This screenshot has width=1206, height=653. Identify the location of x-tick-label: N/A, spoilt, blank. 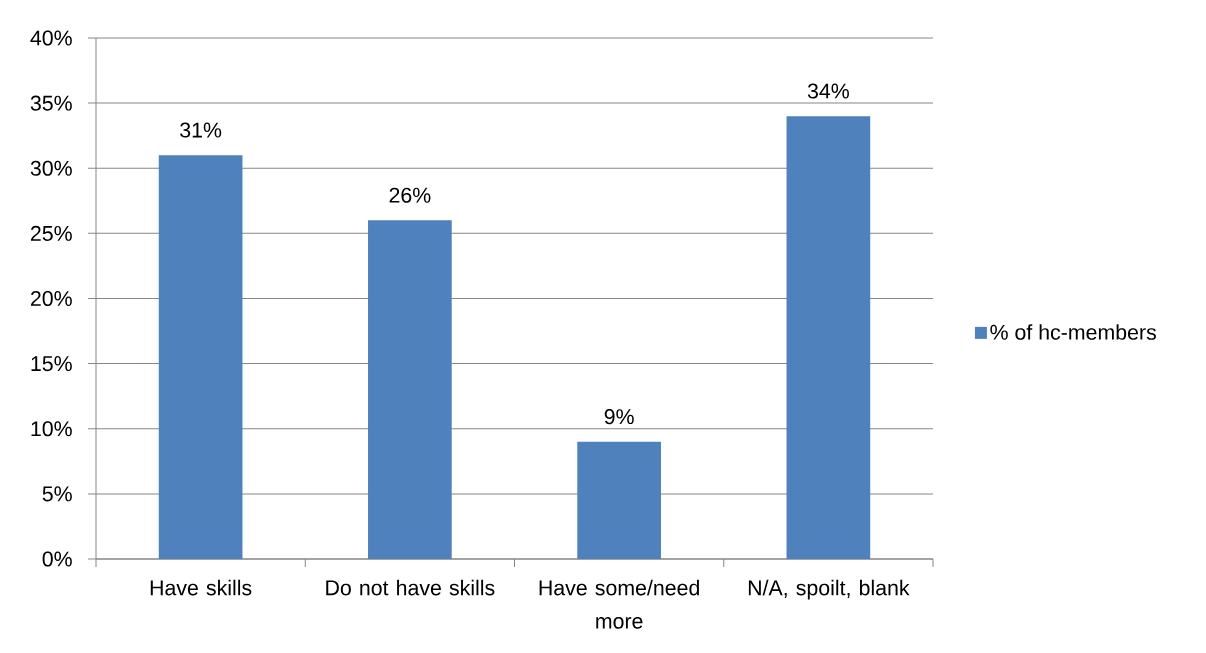
(829, 589).